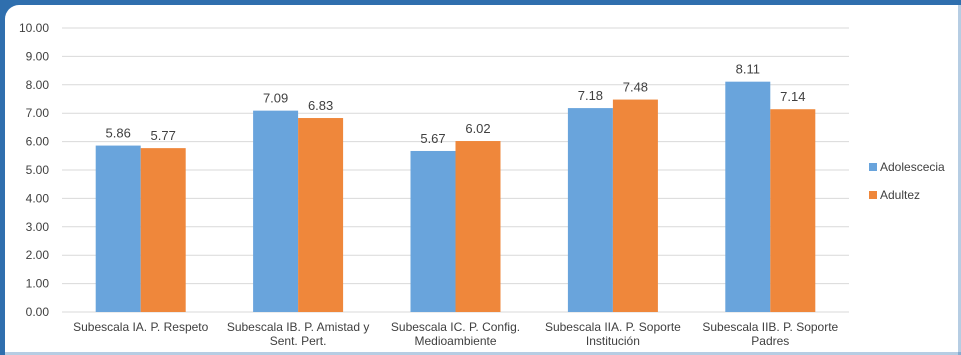  Describe the element at coordinates (480, 353) in the screenshot. I see `frame-border-bottom` at that location.